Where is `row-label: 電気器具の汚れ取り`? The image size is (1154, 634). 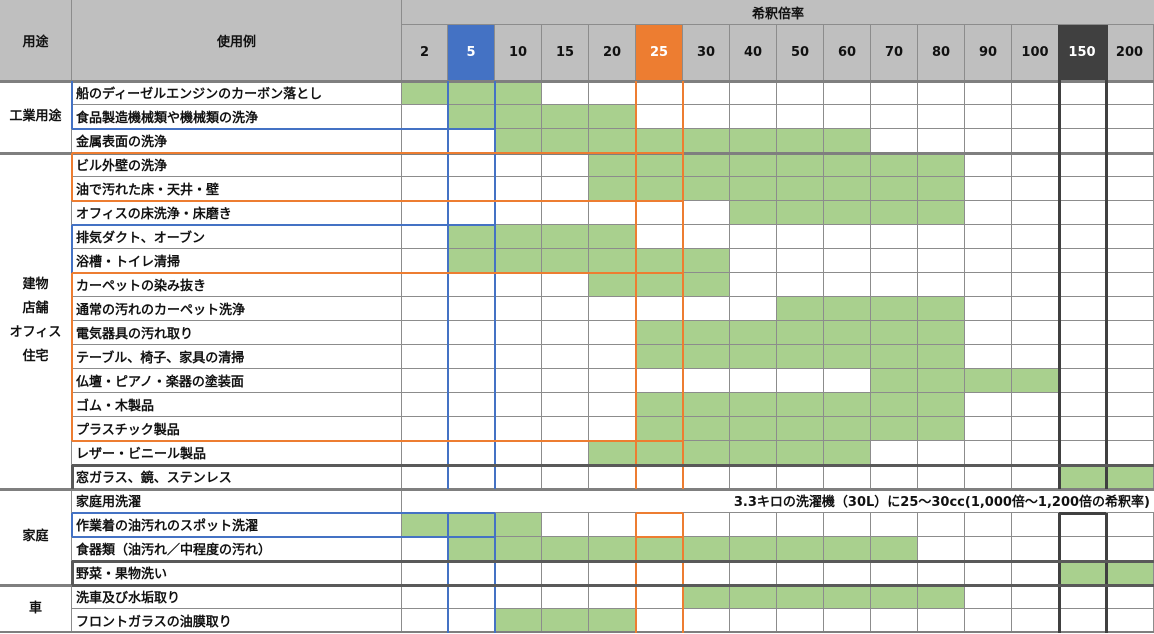
row-label: 電気器具の汚れ取り is located at coordinates (237, 333).